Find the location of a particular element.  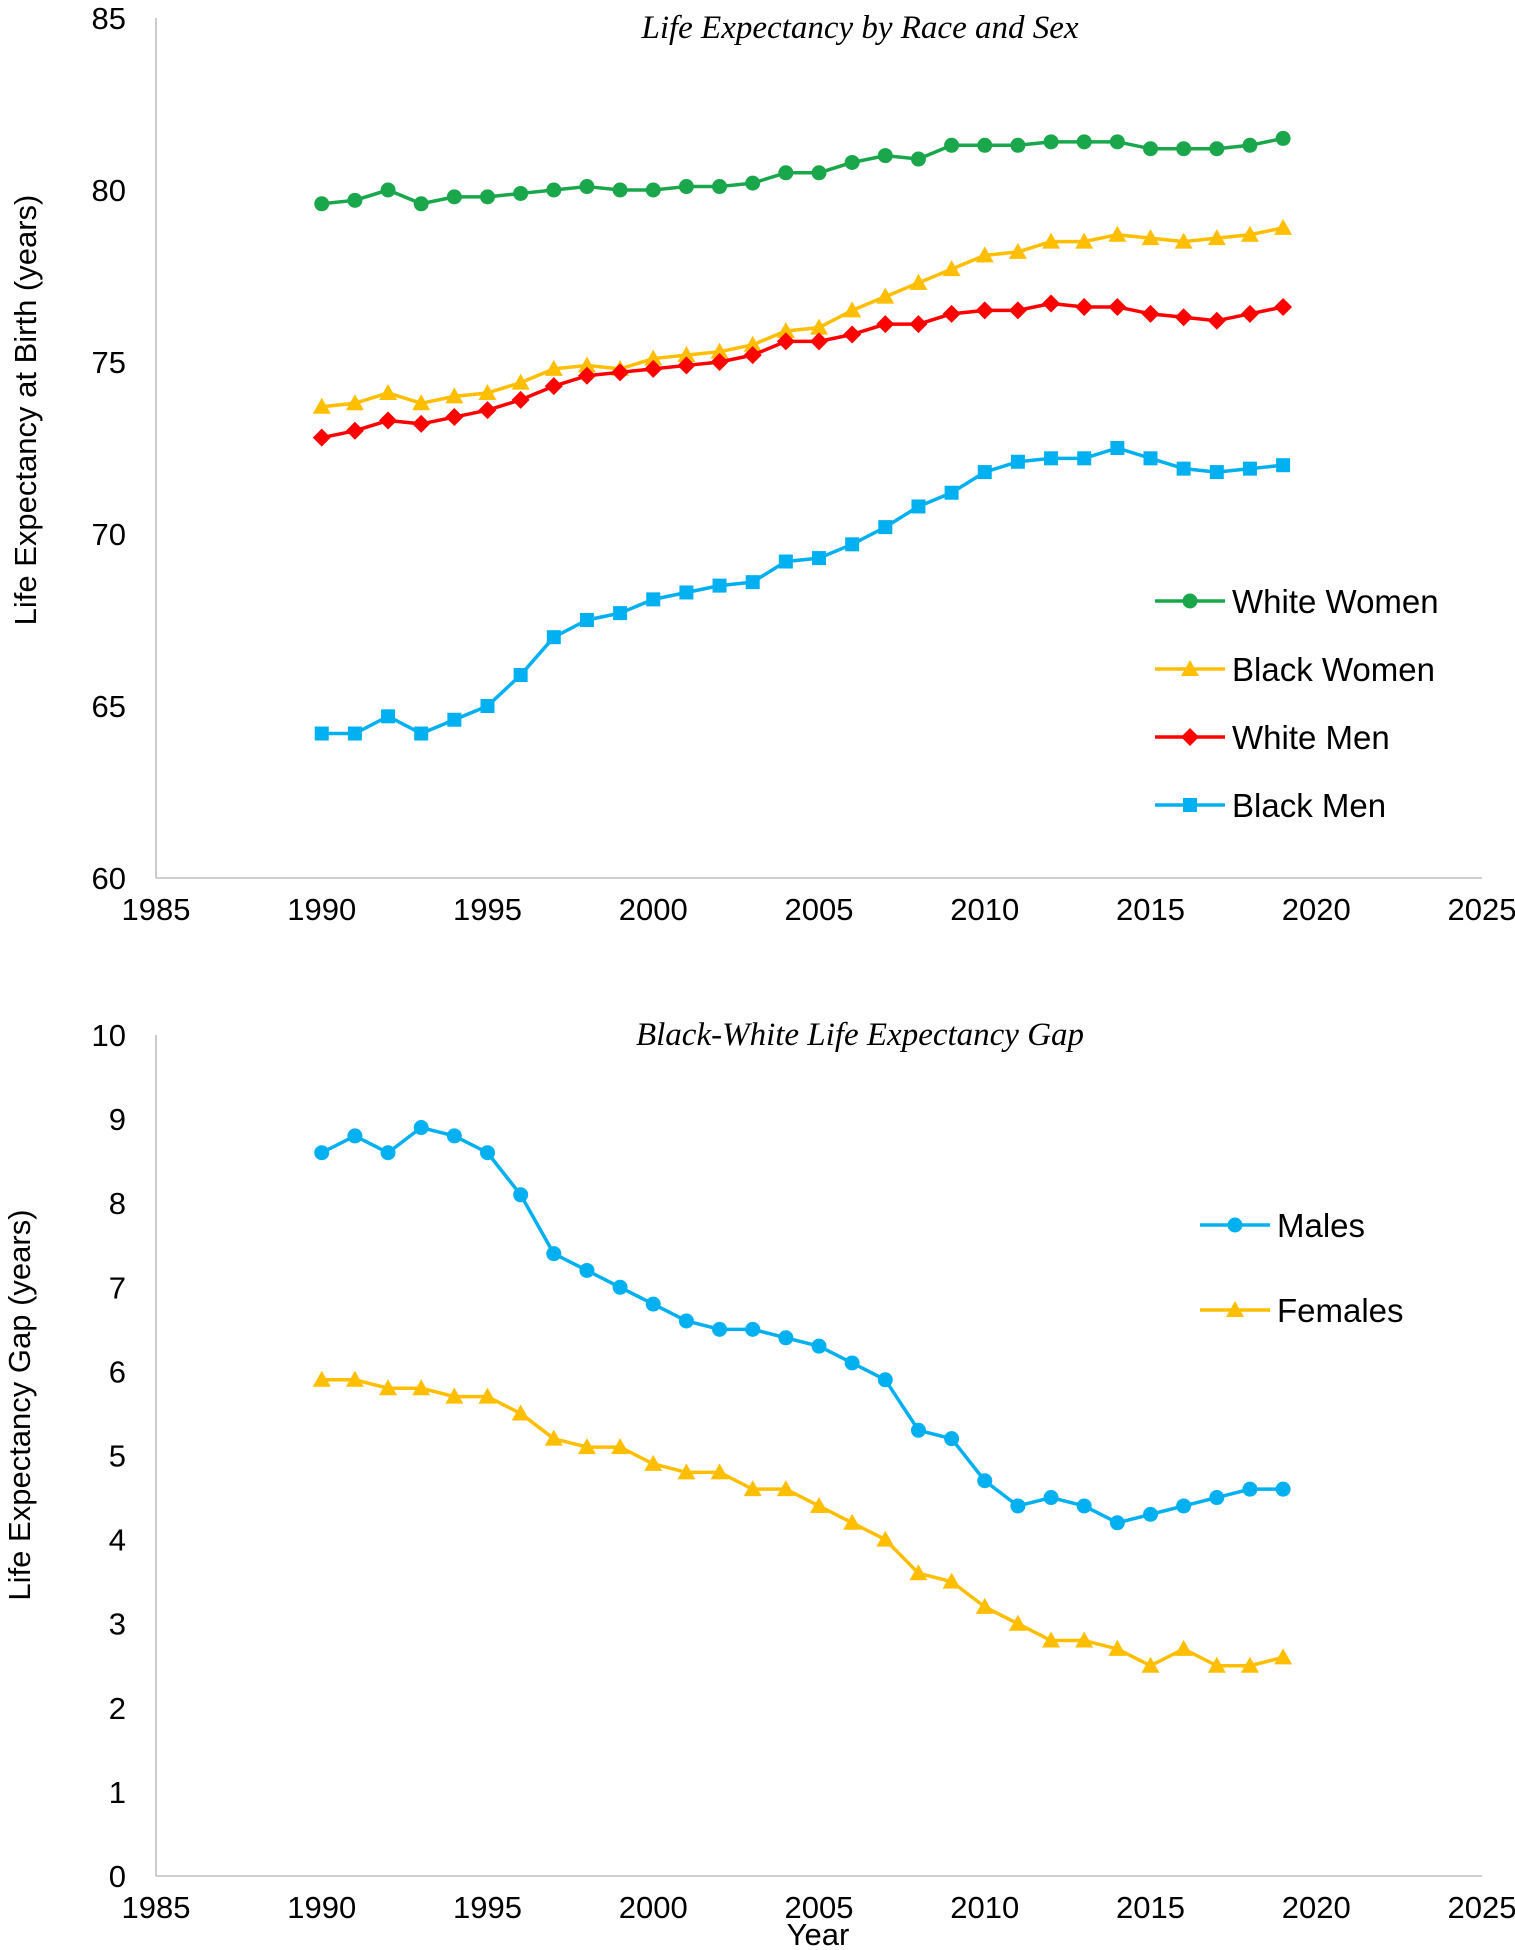

legend-item-black-women: Black Women is located at coordinates (1295, 669).